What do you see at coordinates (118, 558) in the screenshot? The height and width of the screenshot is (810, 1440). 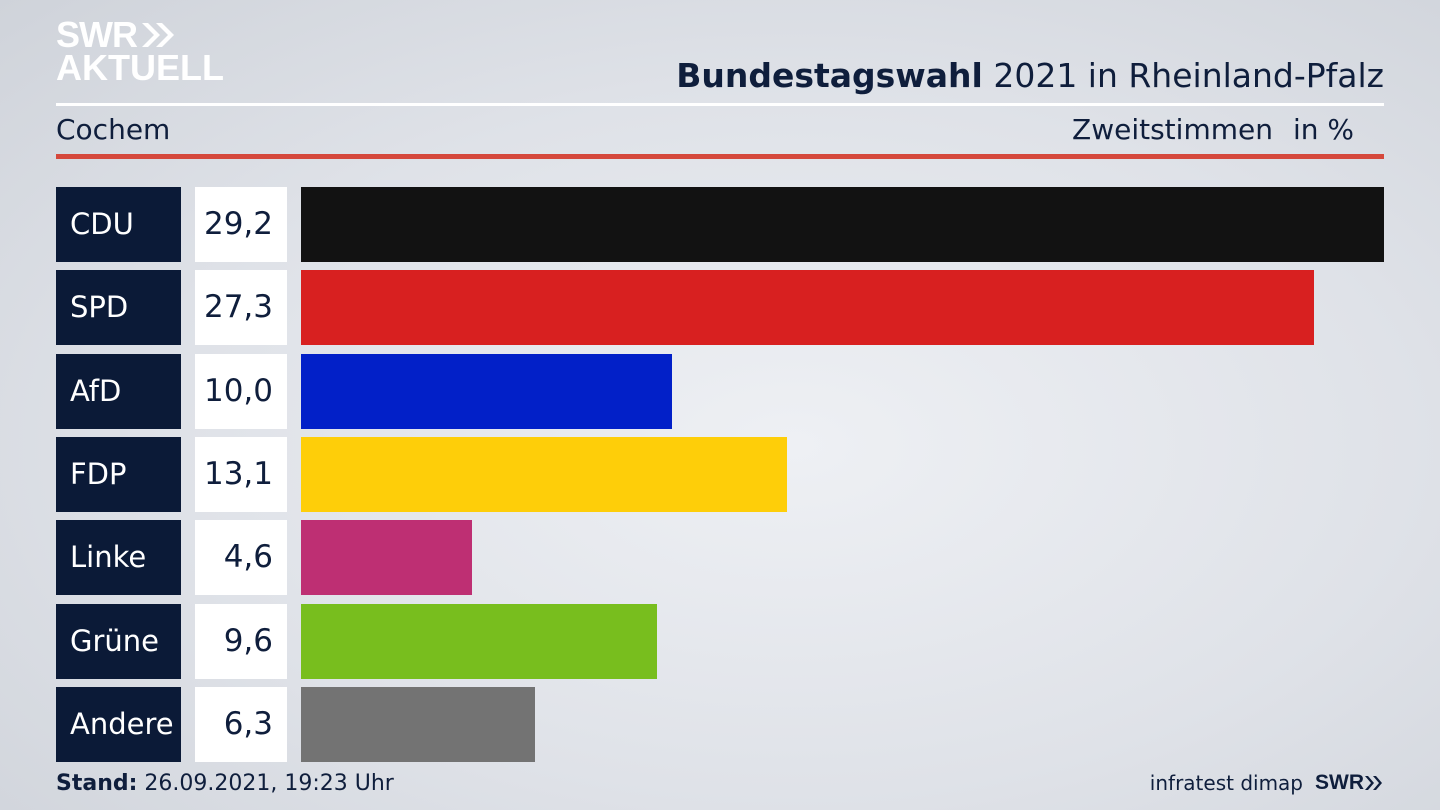 I see `party-label: Linke` at bounding box center [118, 558].